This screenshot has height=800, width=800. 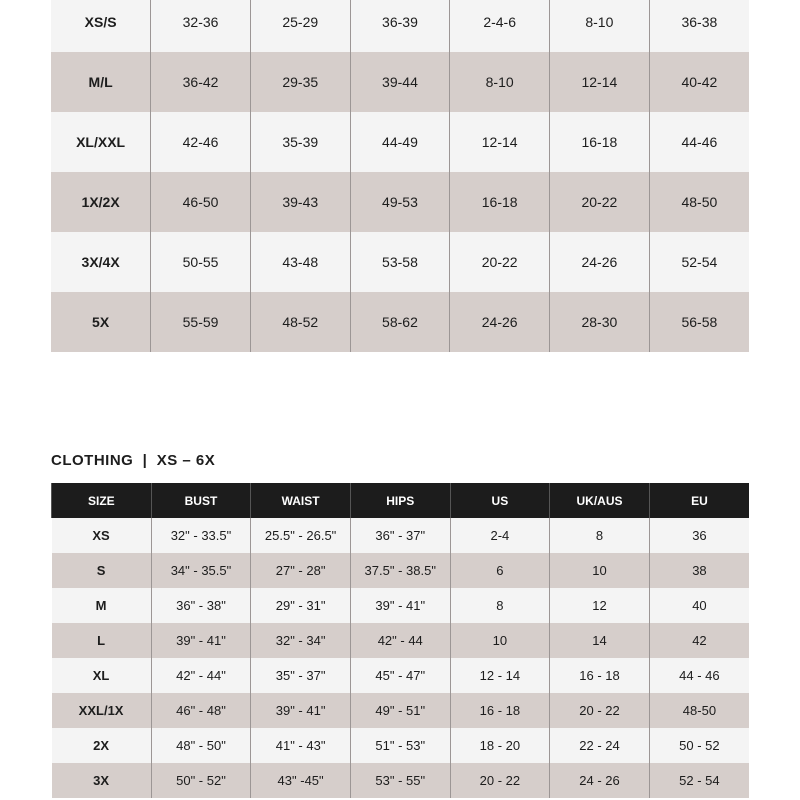 What do you see at coordinates (200, 675) in the screenshot?
I see `table-cell: 42" - 44"` at bounding box center [200, 675].